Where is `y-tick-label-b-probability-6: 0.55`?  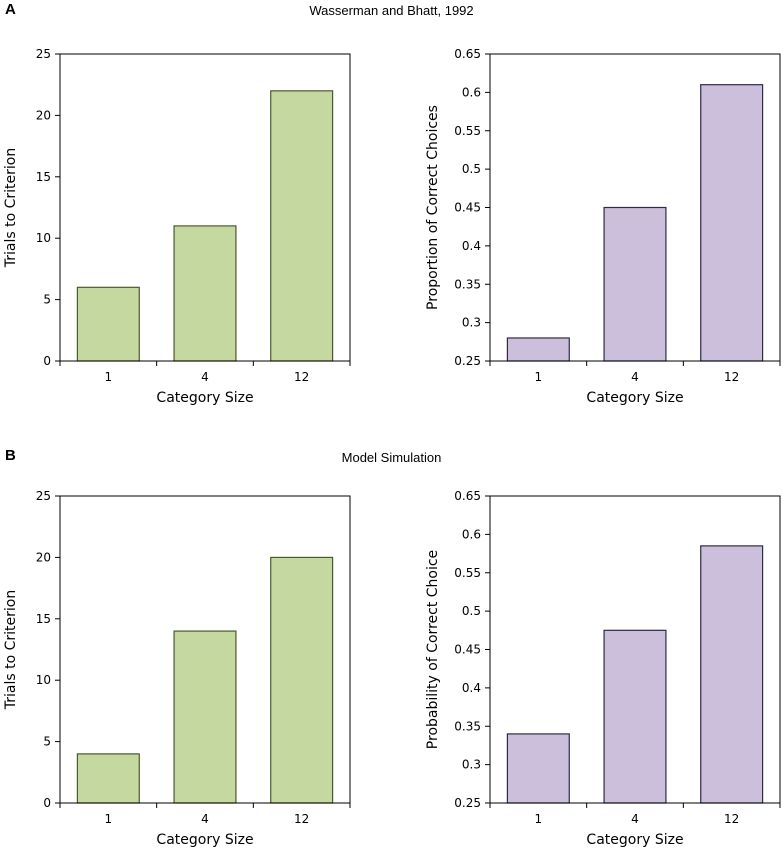 y-tick-label-b-probability-6: 0.55 is located at coordinates (467, 573).